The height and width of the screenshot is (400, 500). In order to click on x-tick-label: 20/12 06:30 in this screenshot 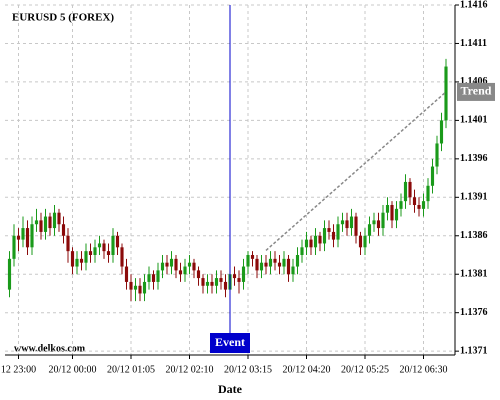, I will do `click(423, 369)`.